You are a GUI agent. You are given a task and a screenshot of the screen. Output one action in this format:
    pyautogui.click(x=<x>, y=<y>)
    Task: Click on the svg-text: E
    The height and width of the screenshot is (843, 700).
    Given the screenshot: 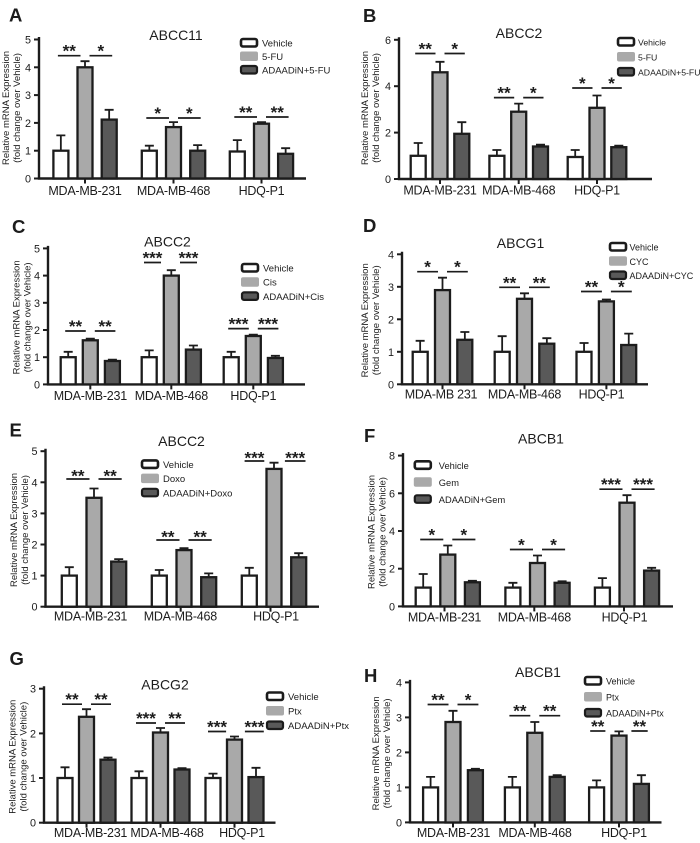 What is the action you would take?
    pyautogui.click(x=16, y=430)
    